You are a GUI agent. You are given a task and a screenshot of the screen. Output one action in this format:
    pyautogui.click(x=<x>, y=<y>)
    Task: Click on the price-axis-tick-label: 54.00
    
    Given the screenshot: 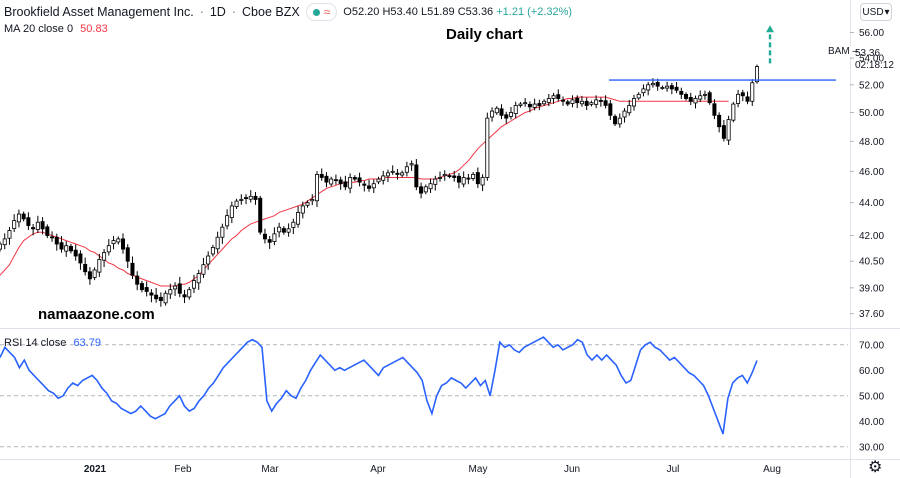 What is the action you would take?
    pyautogui.click(x=871, y=59)
    